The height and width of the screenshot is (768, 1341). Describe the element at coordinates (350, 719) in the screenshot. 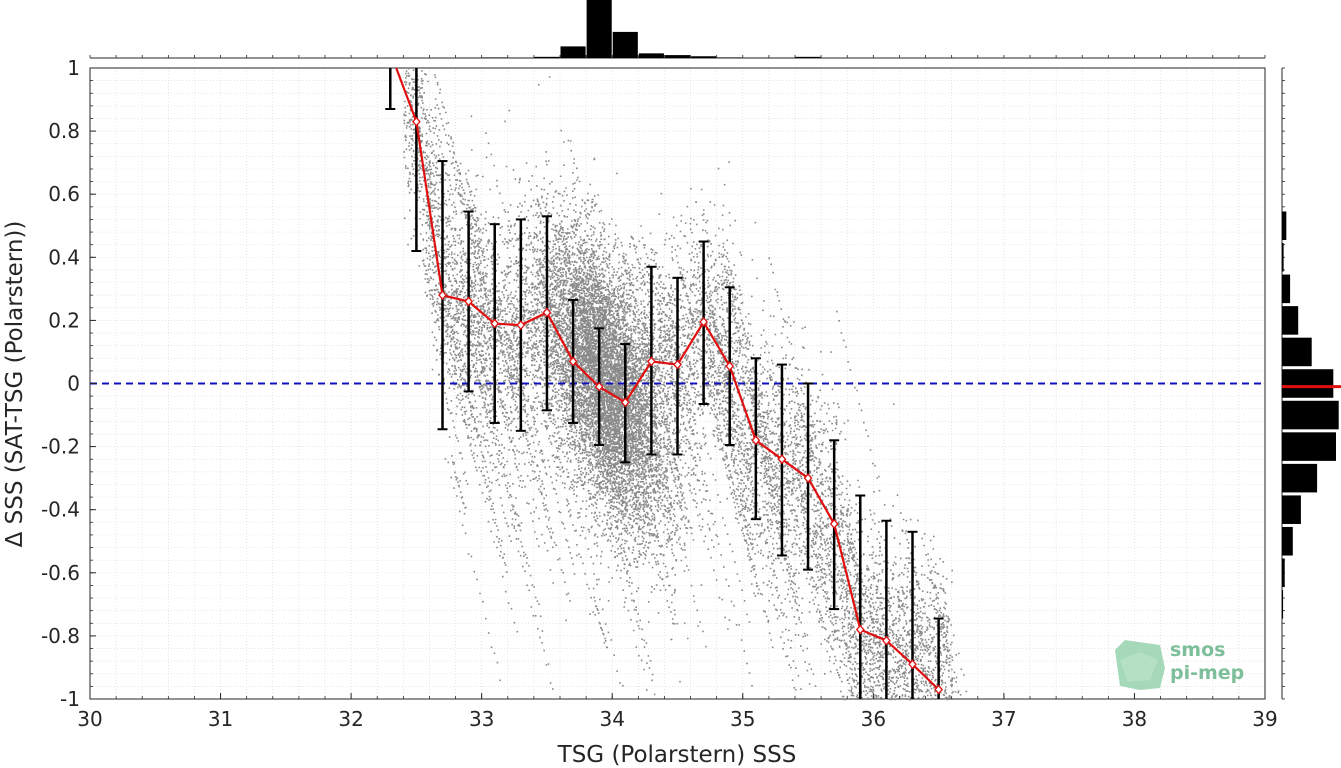

I see `x-tick-label: 32` at that location.